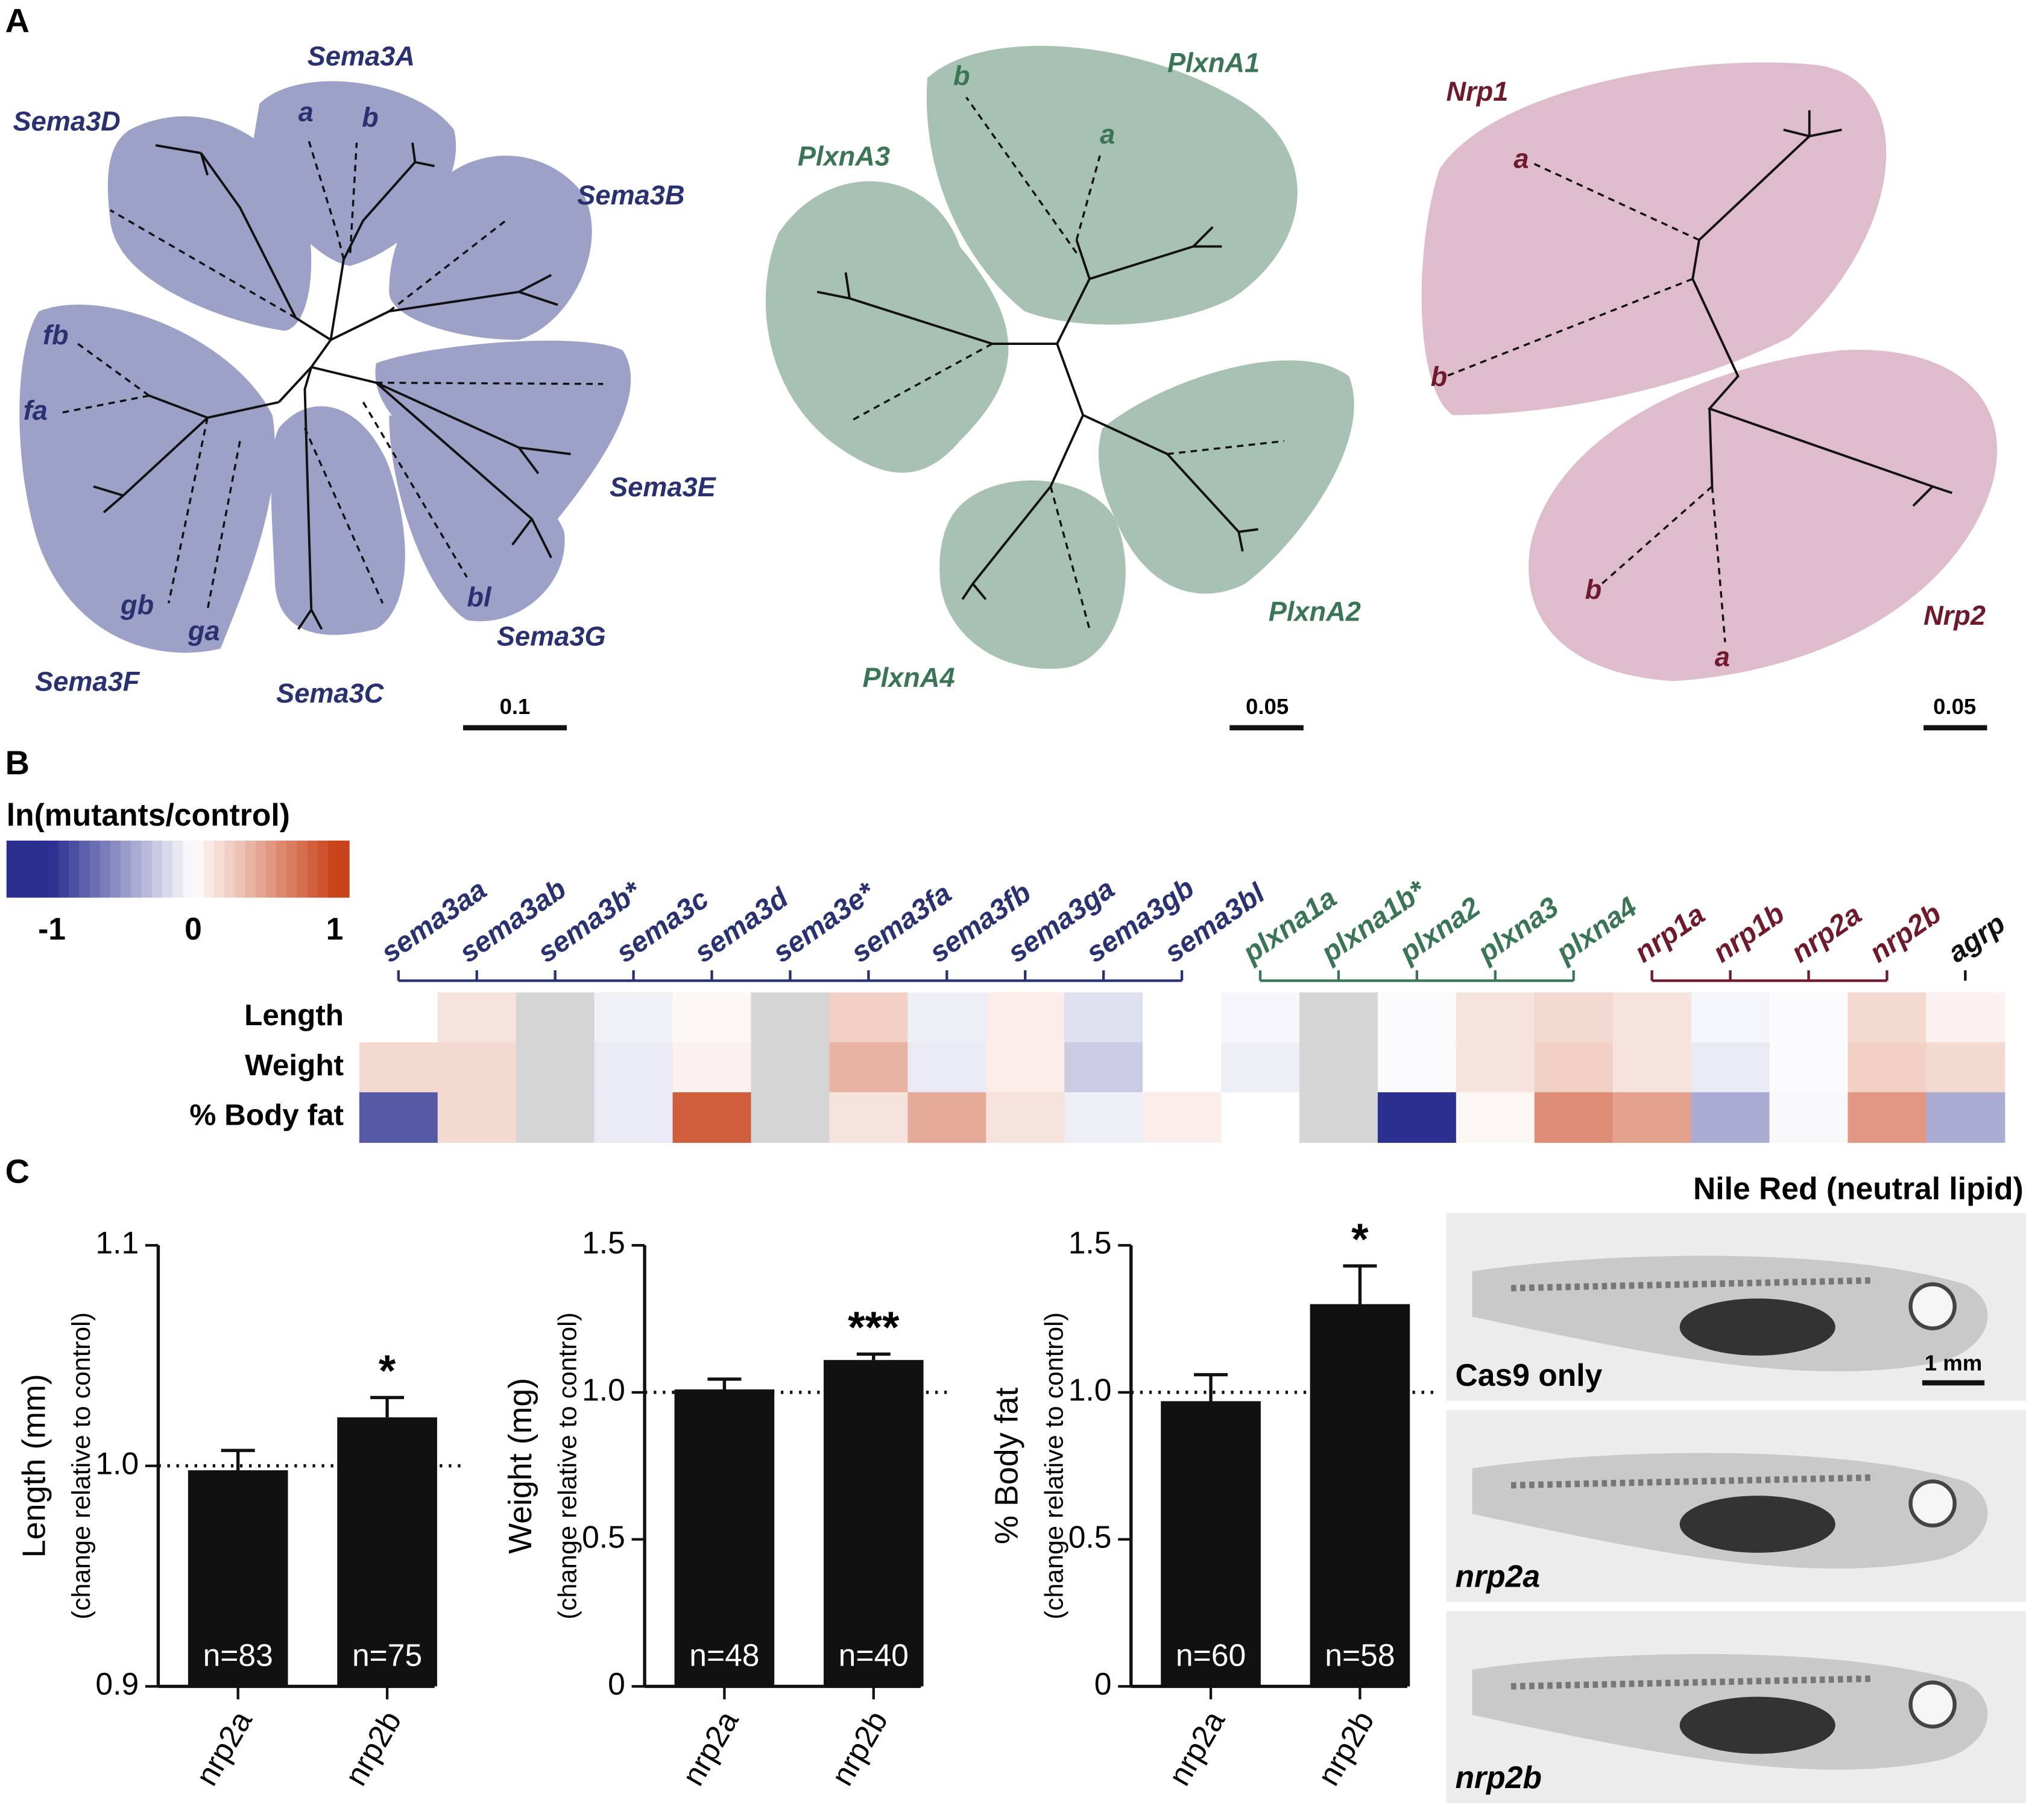  I want to click on scale-label: 0.1, so click(515, 706).